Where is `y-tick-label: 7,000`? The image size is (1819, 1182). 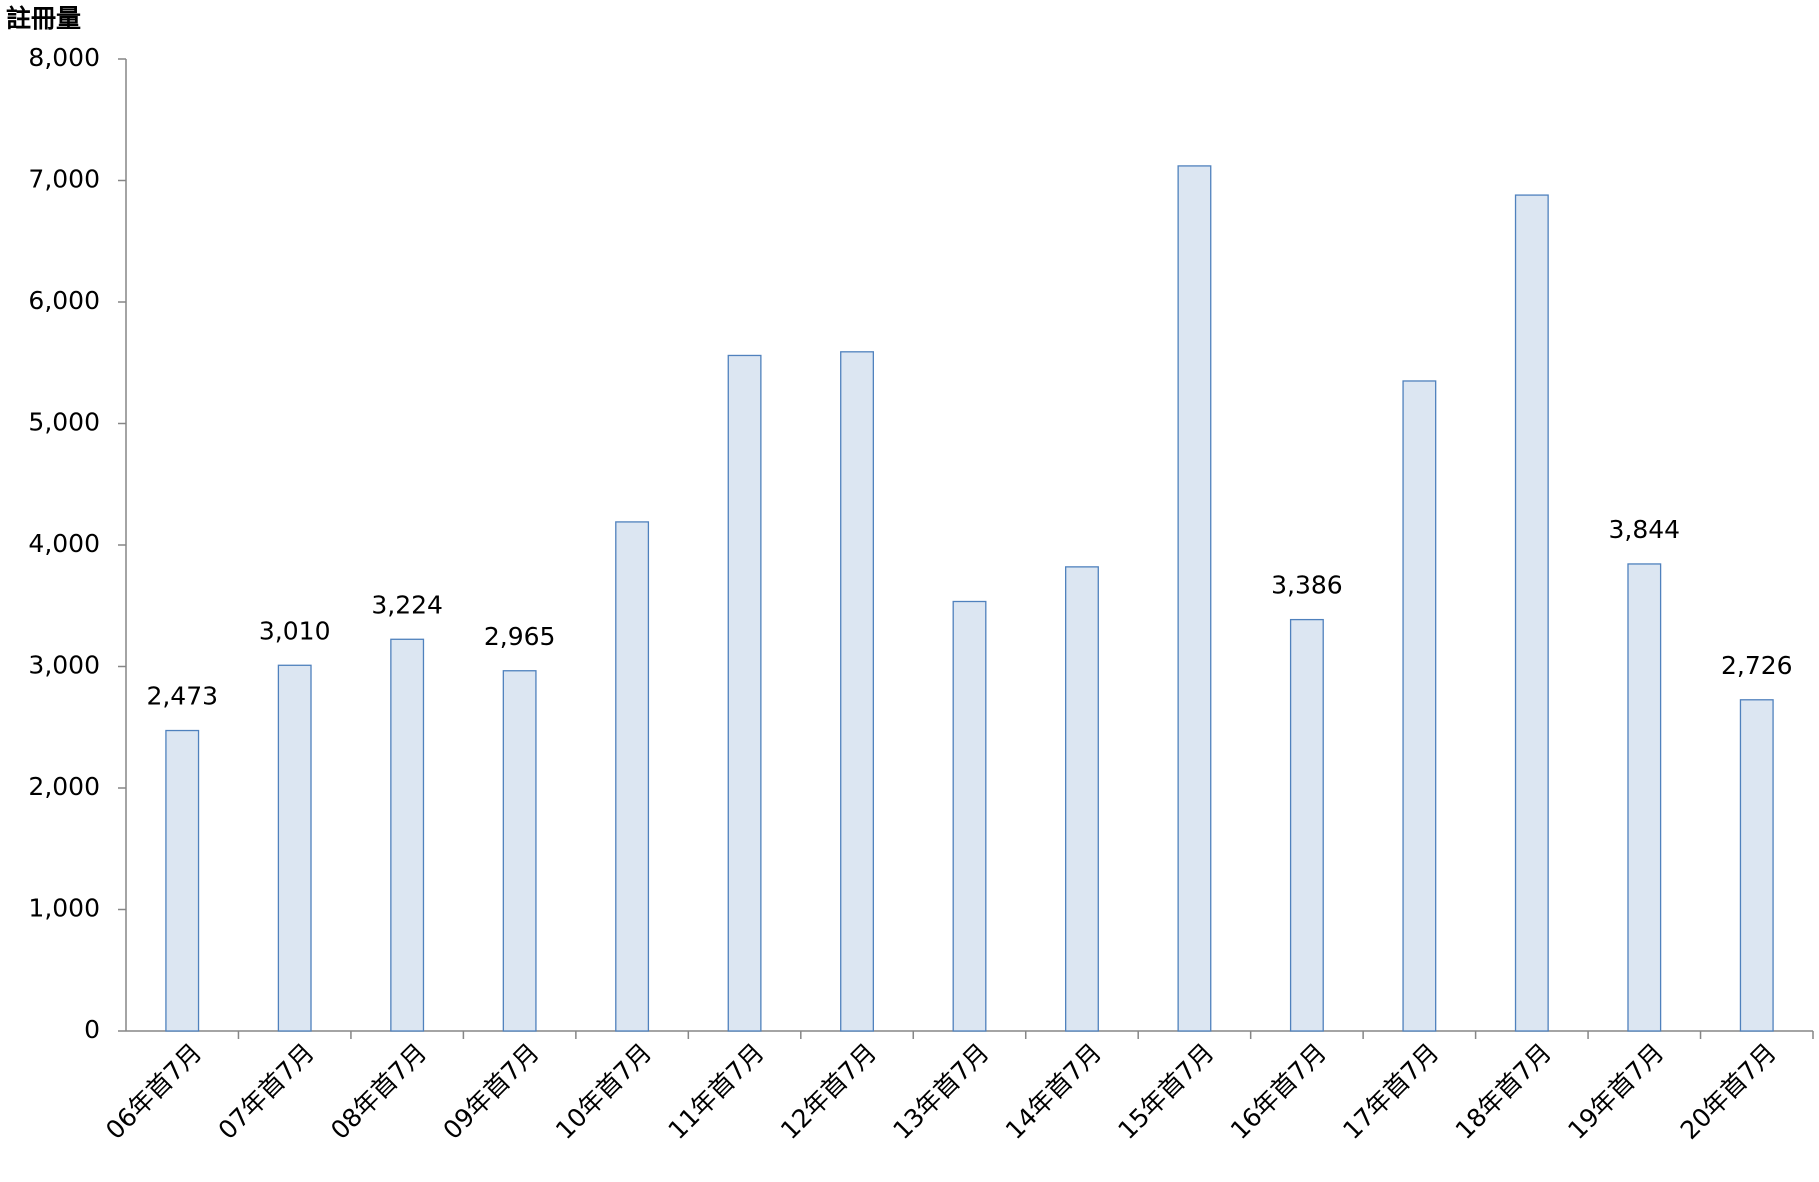 y-tick-label: 7,000 is located at coordinates (64, 179).